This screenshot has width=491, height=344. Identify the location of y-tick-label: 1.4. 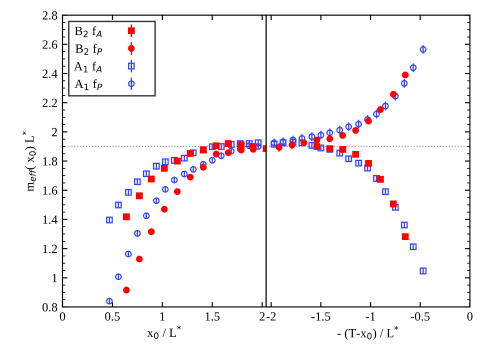
(50, 220).